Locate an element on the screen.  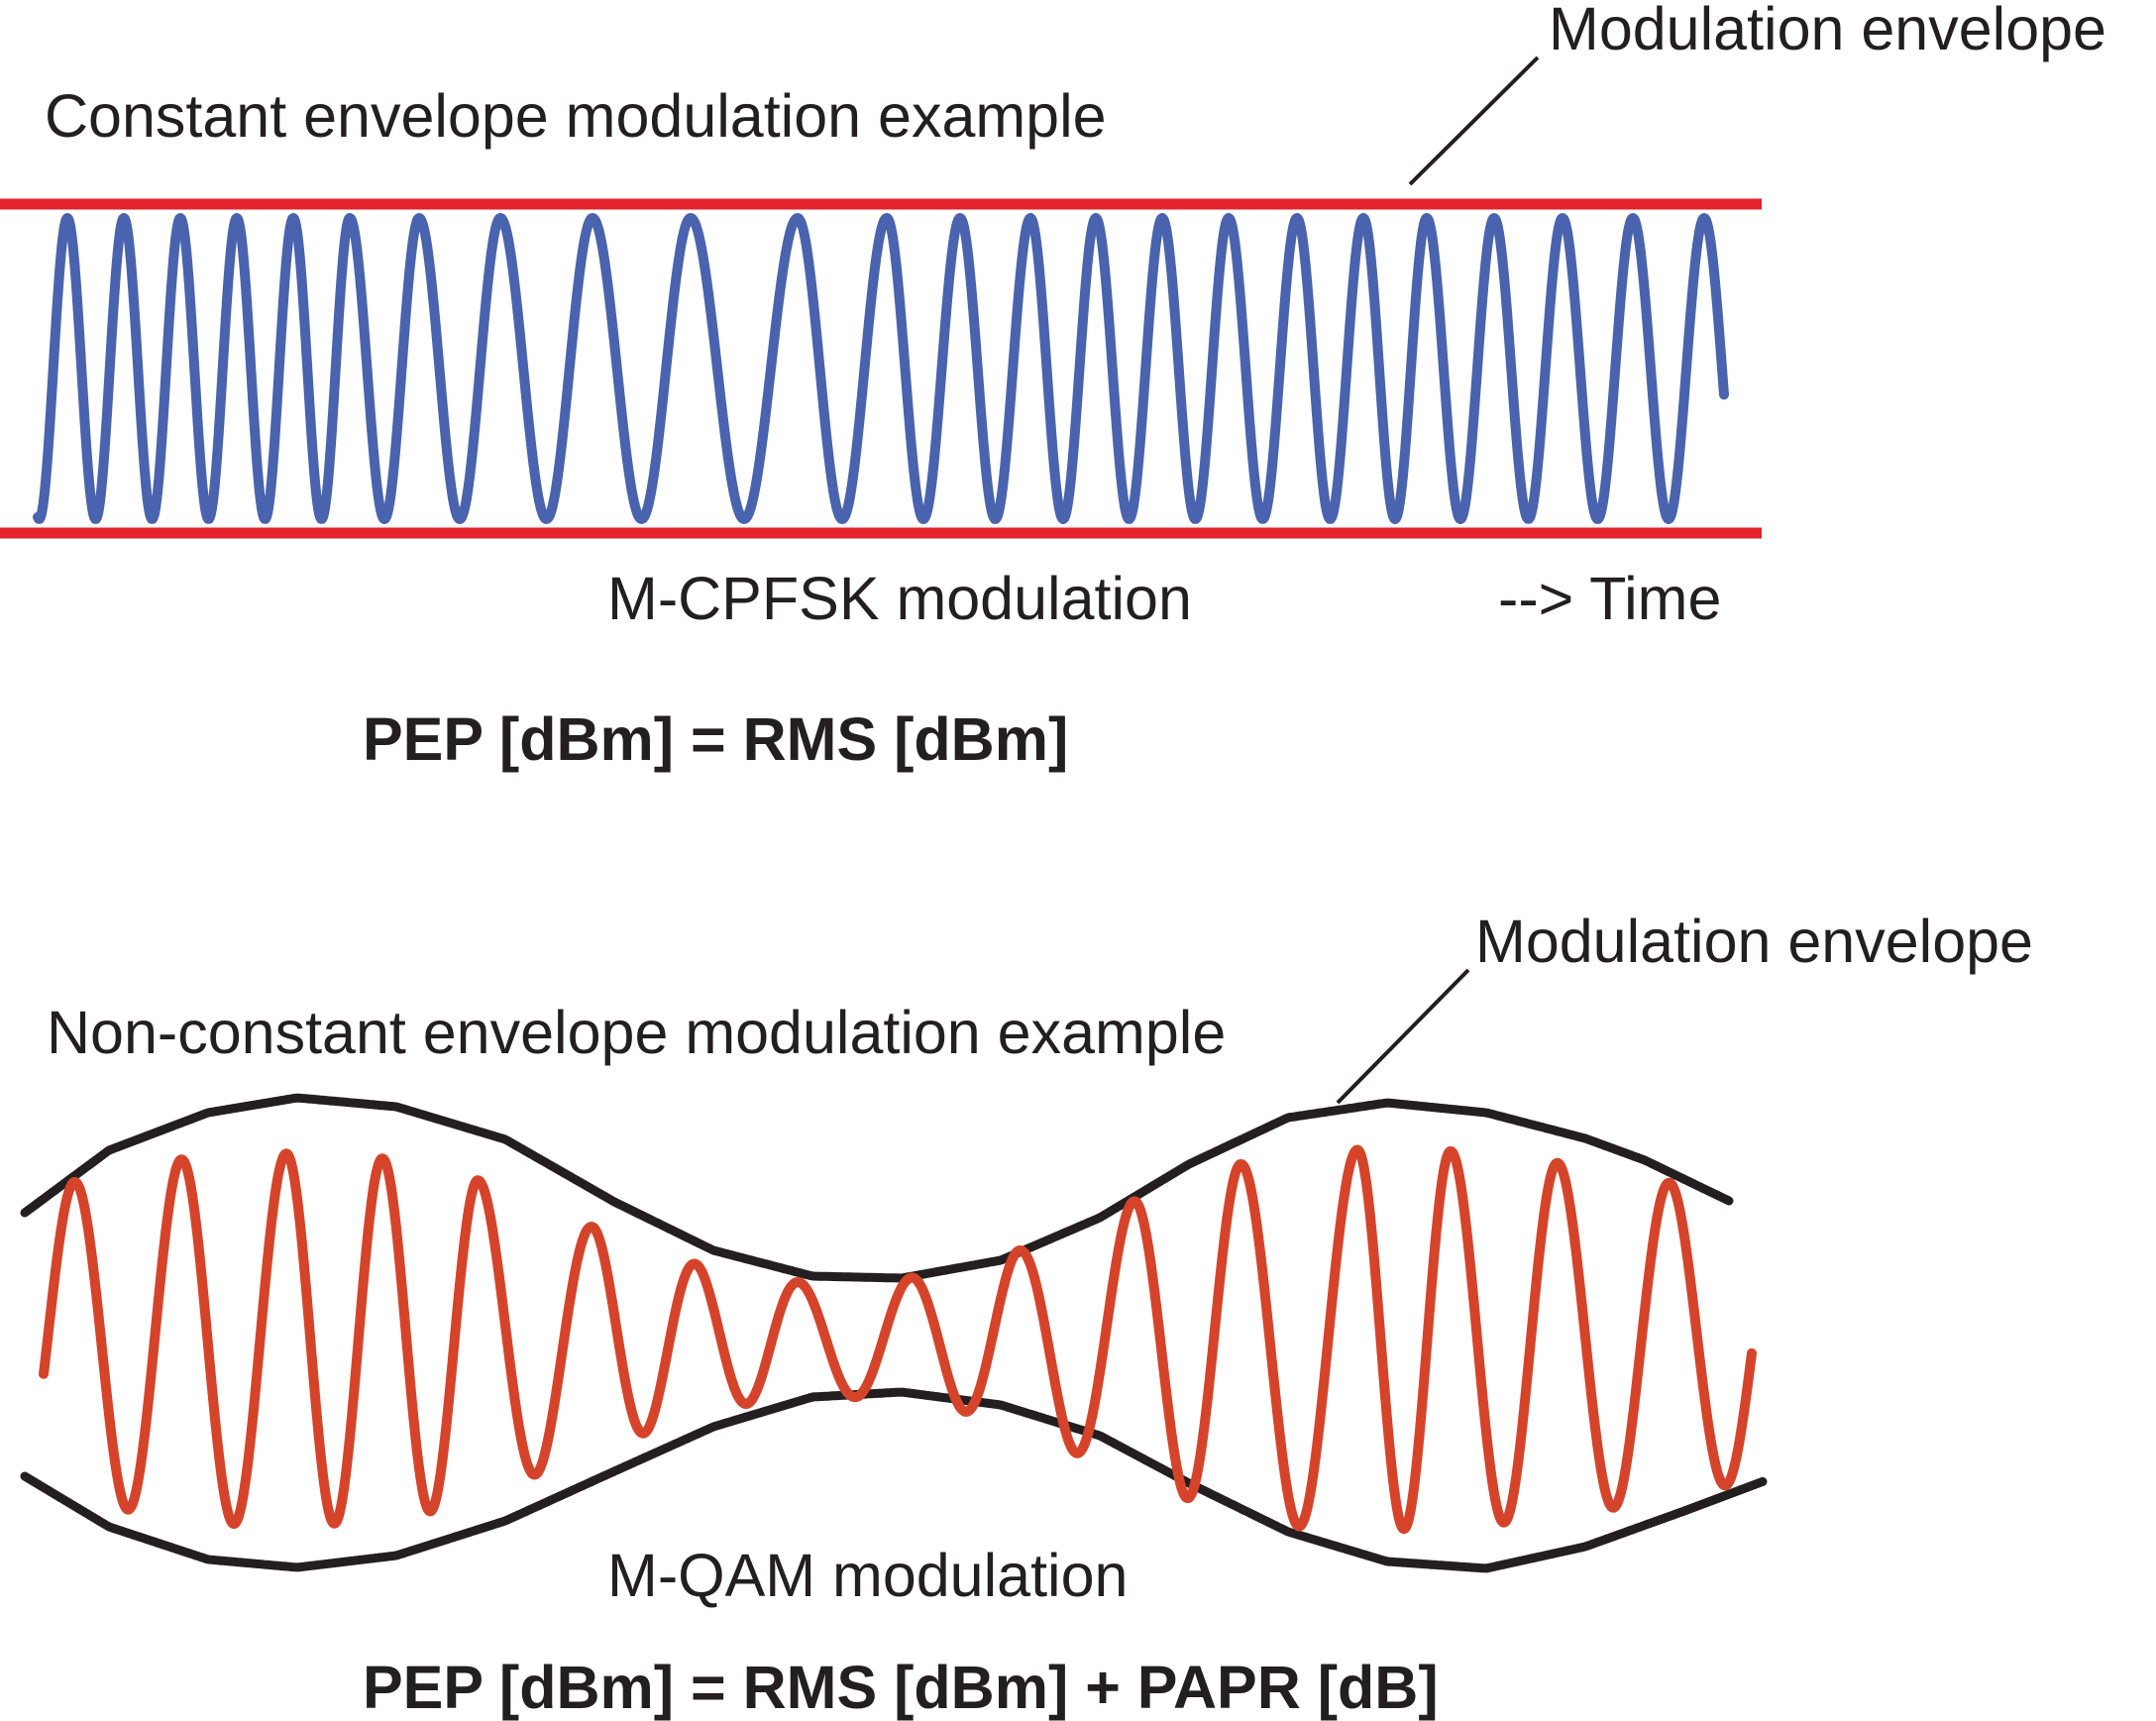
time-axis-label: --> Time is located at coordinates (1609, 598).